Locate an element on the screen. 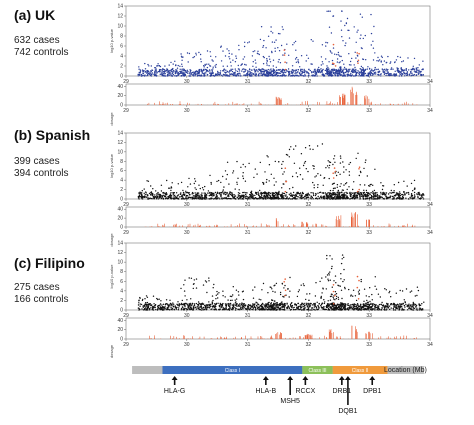 The width and height of the screenshot is (474, 425). y-axis-label: log10 p-value is located at coordinates (111, 276).